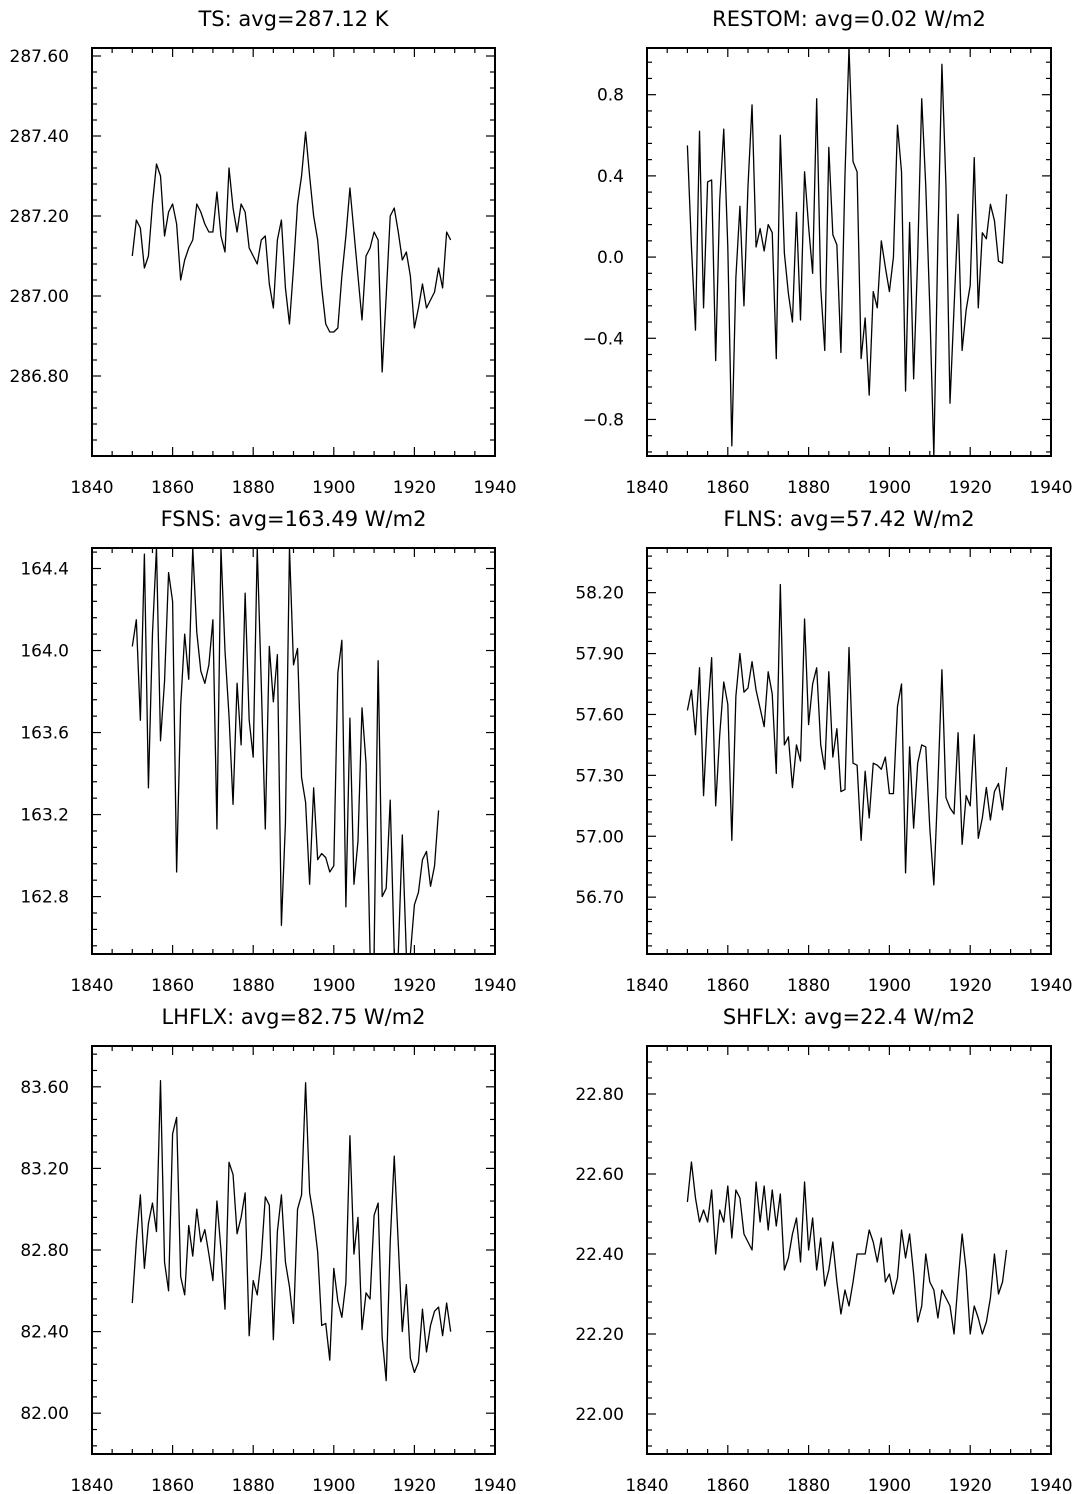 The image size is (1078, 1494). Describe the element at coordinates (1050, 1485) in the screenshot. I see `x-tick-label-shflx: 1940` at that location.